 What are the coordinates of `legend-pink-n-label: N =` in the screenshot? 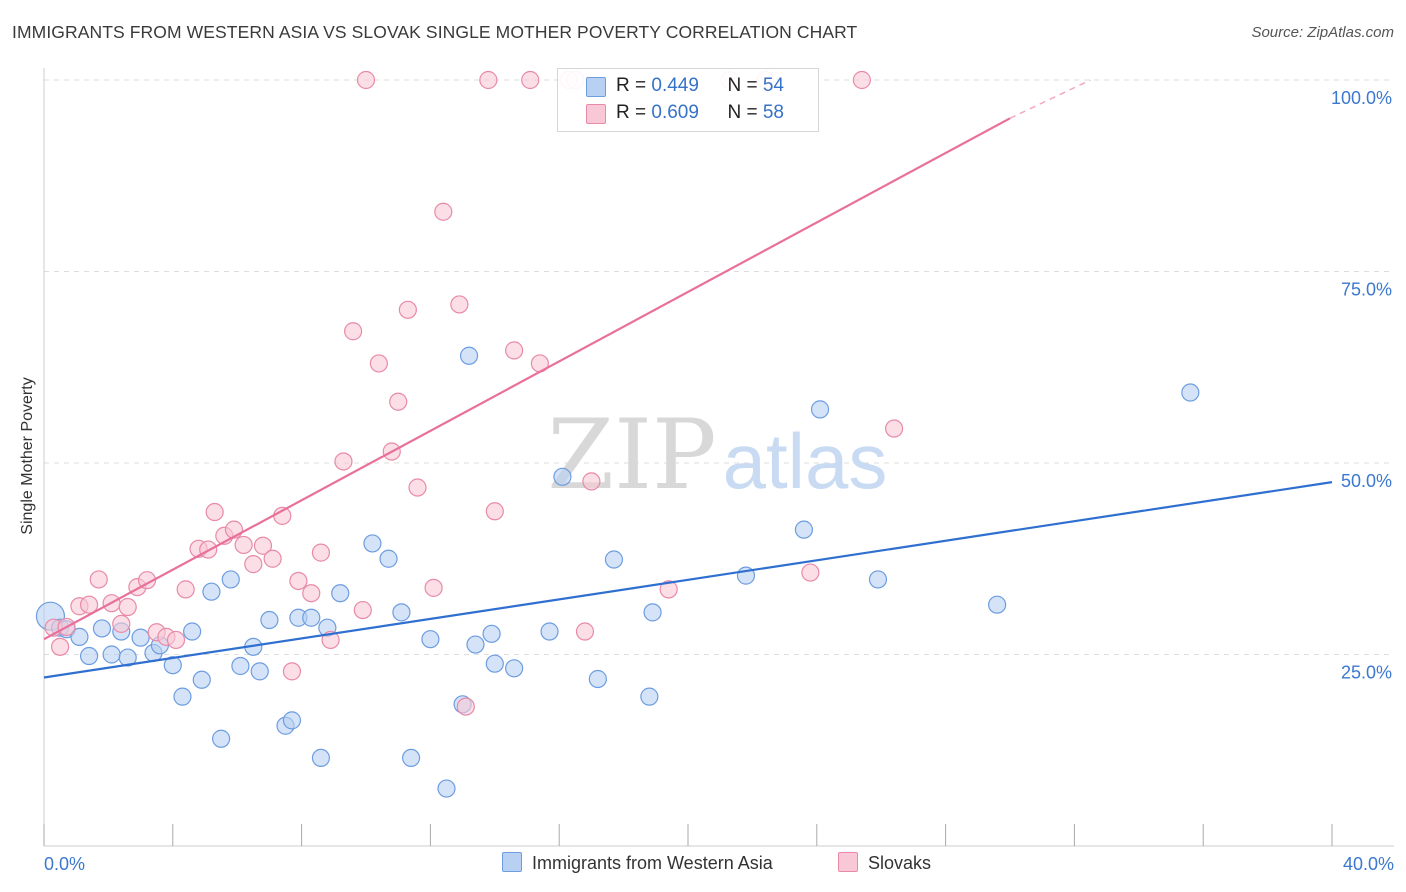 It's located at (745, 112).